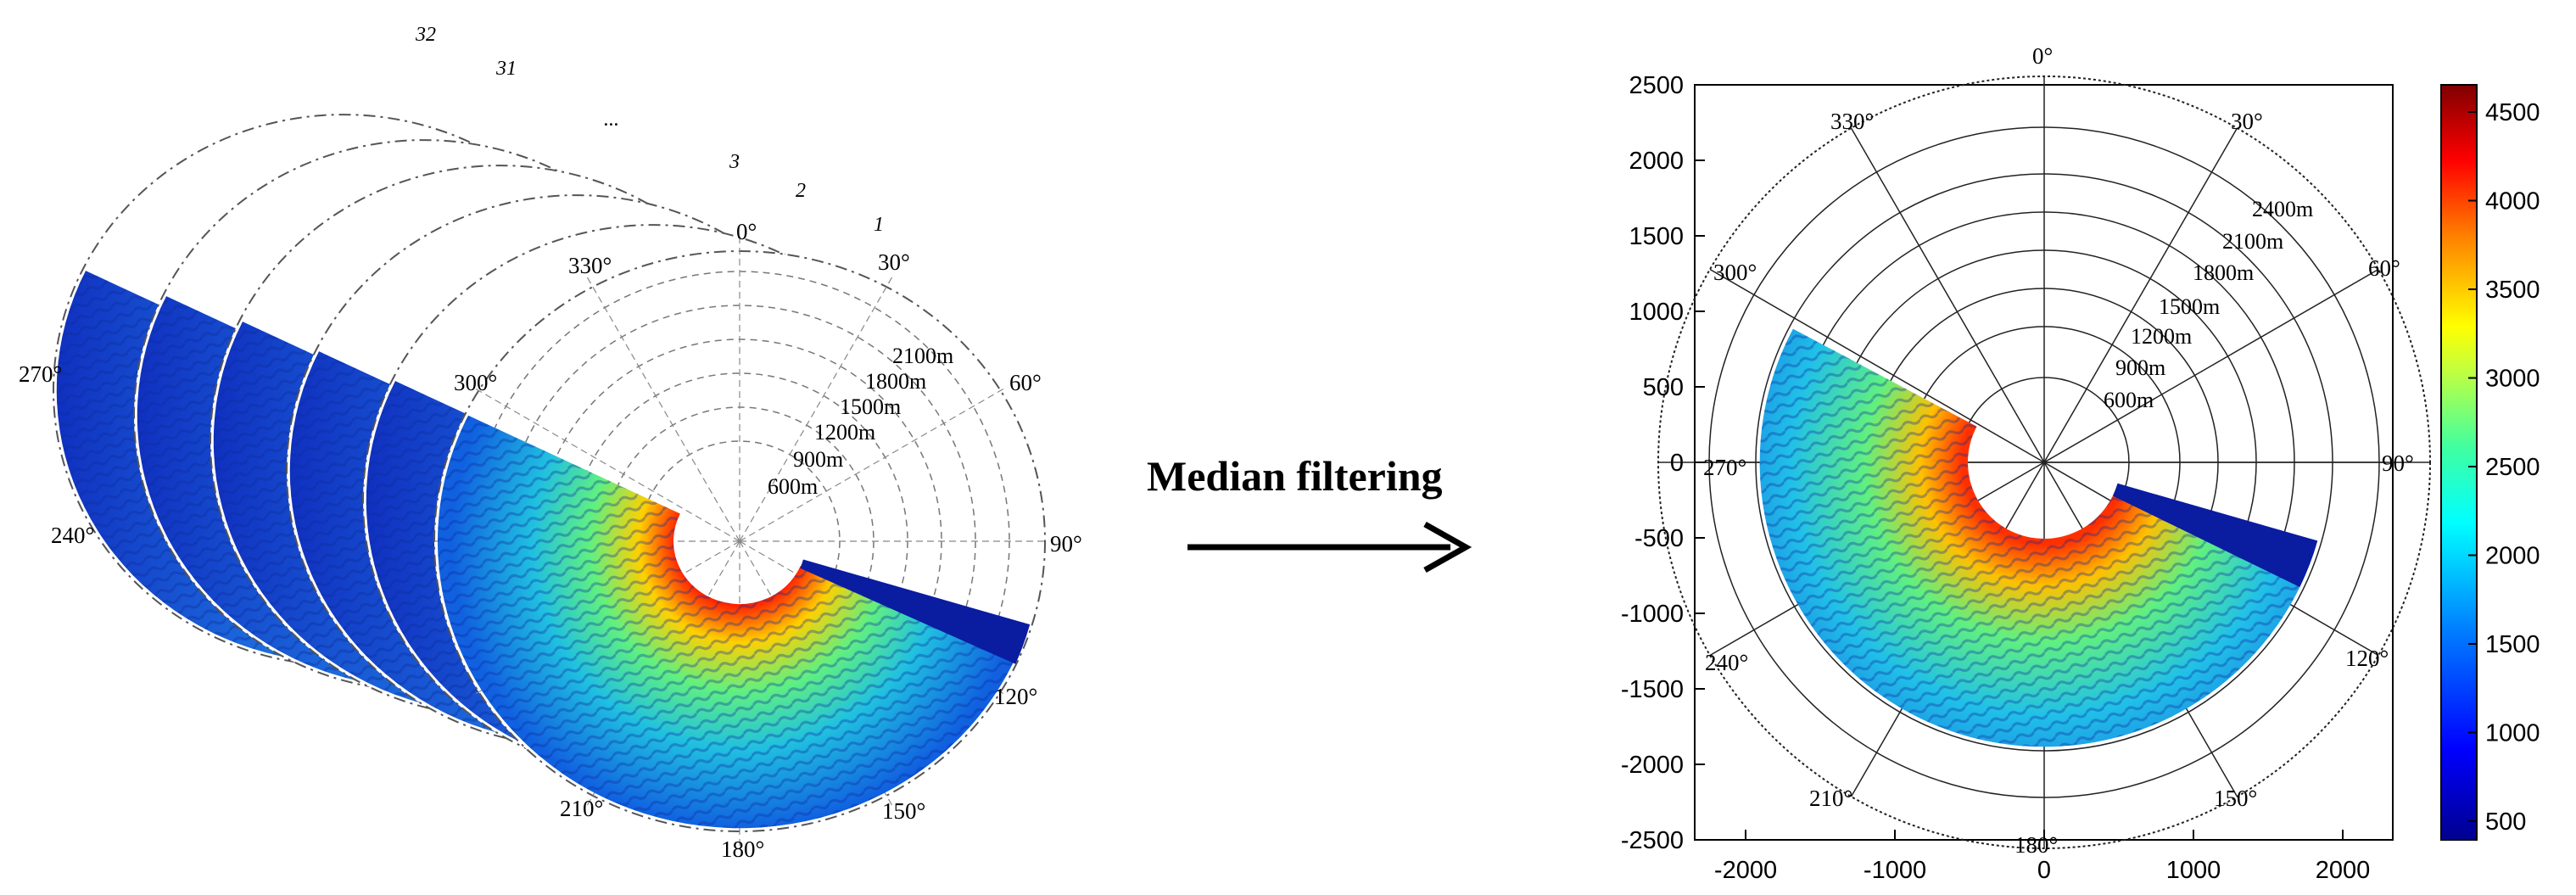 Image resolution: width=2576 pixels, height=895 pixels. What do you see at coordinates (2044, 870) in the screenshot?
I see `x-tick-label: 0` at bounding box center [2044, 870].